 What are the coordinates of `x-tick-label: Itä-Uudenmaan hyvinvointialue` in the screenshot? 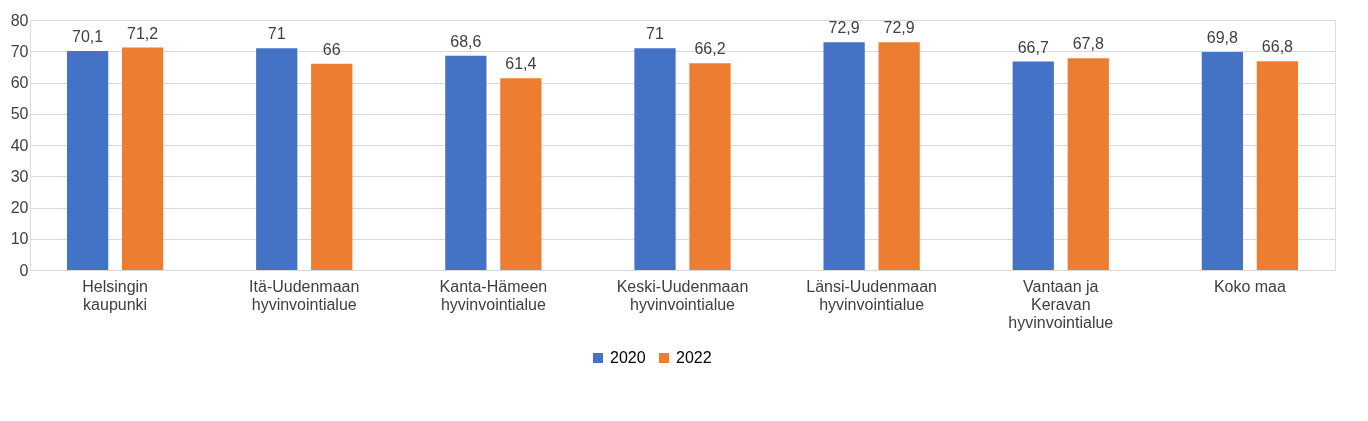 It's located at (304, 295).